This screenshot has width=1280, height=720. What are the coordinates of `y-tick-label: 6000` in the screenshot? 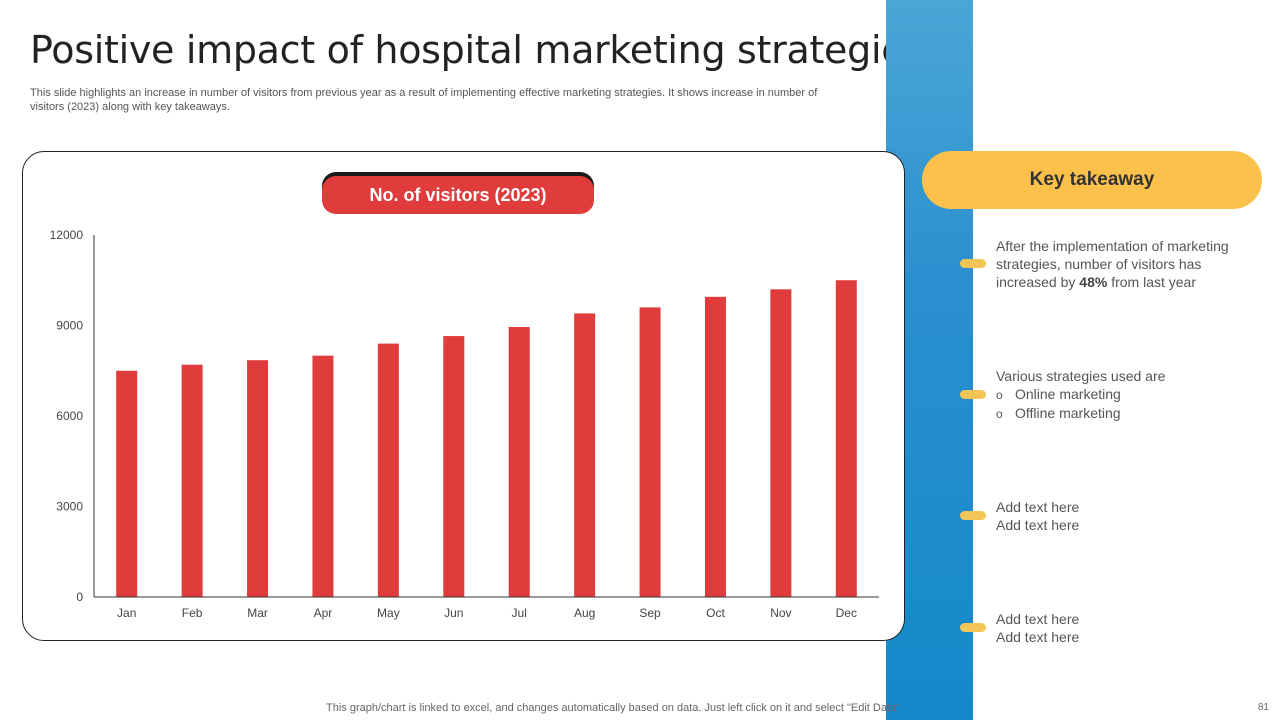 It's located at (69, 416).